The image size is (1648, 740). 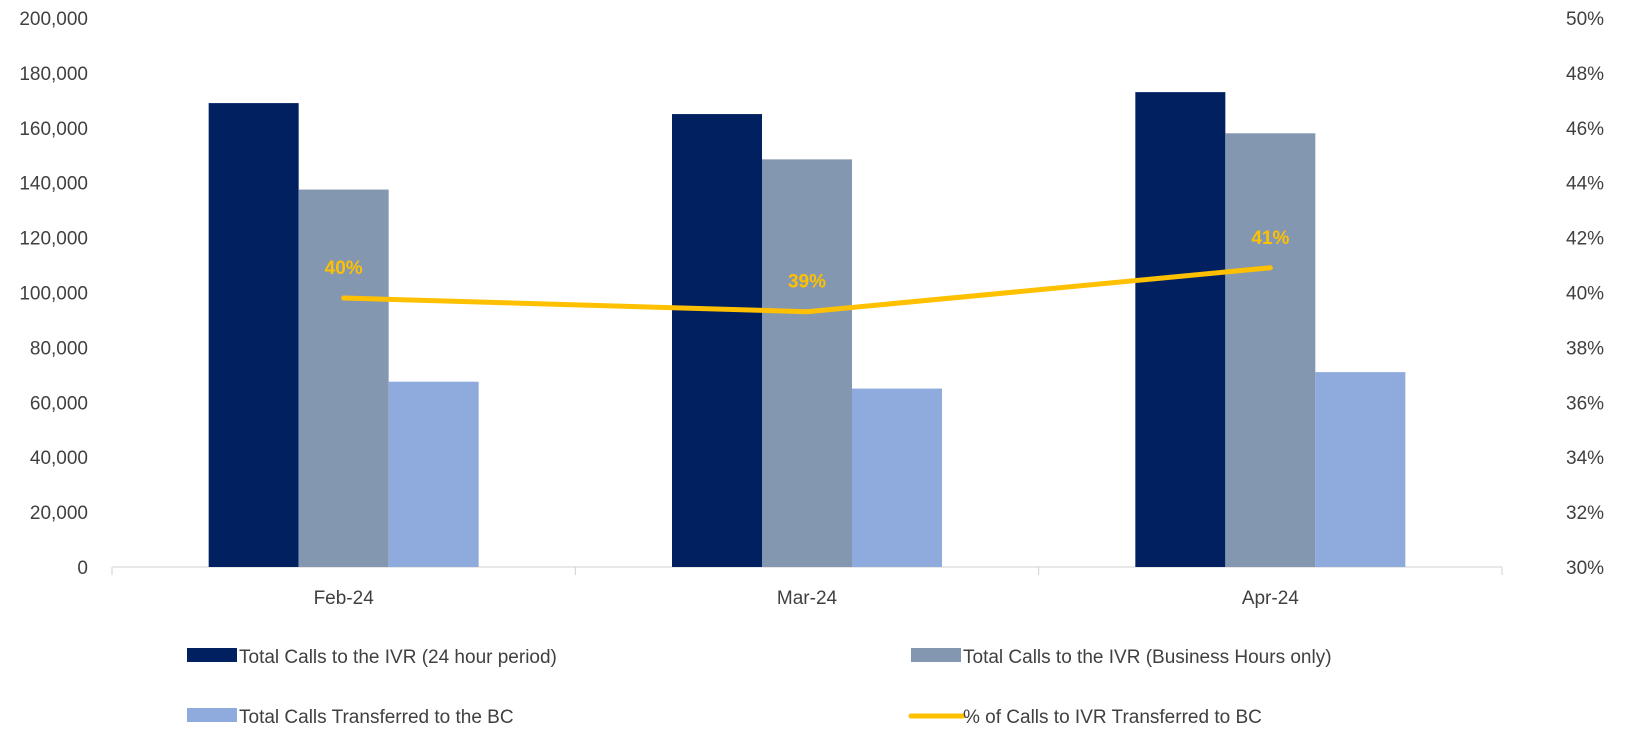 What do you see at coordinates (59, 513) in the screenshot?
I see `y-left-tick-label: 20,000` at bounding box center [59, 513].